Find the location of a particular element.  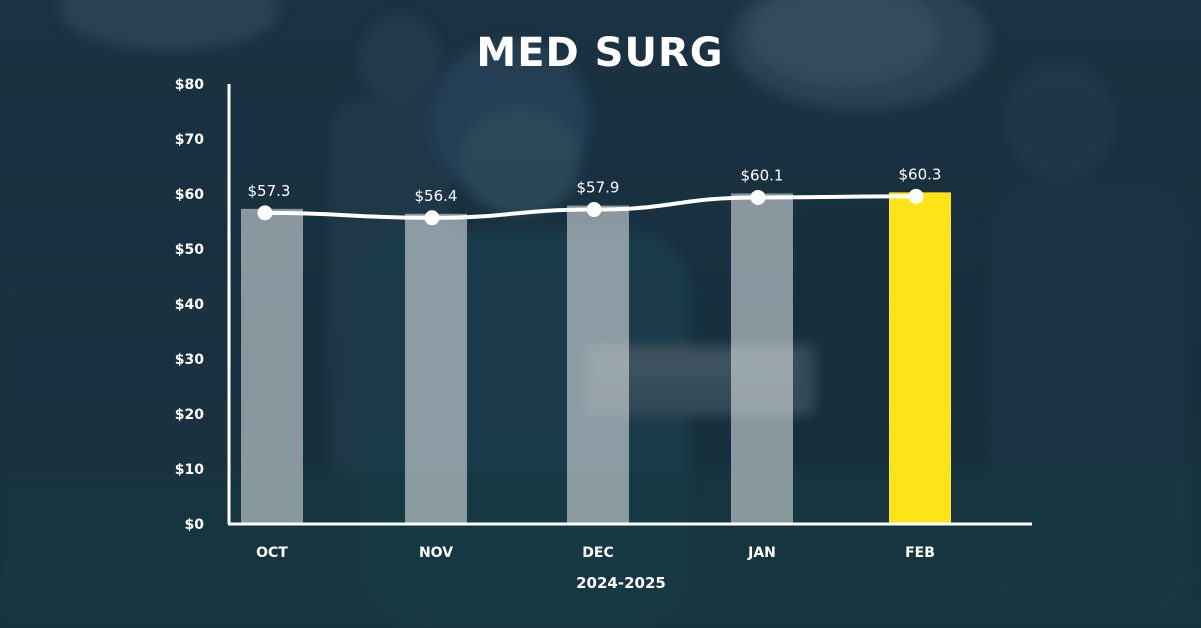

x-axis-label: 2024-2025 is located at coordinates (621, 583).